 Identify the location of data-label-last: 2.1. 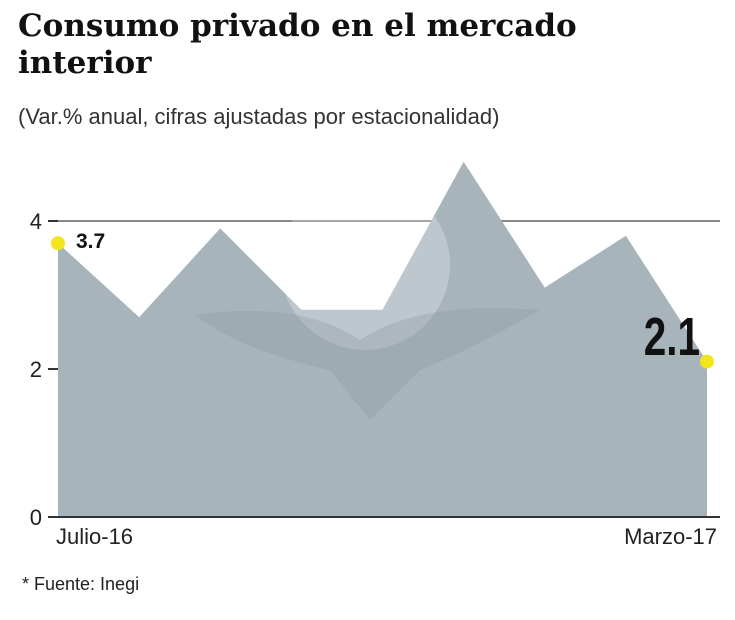
(672, 337).